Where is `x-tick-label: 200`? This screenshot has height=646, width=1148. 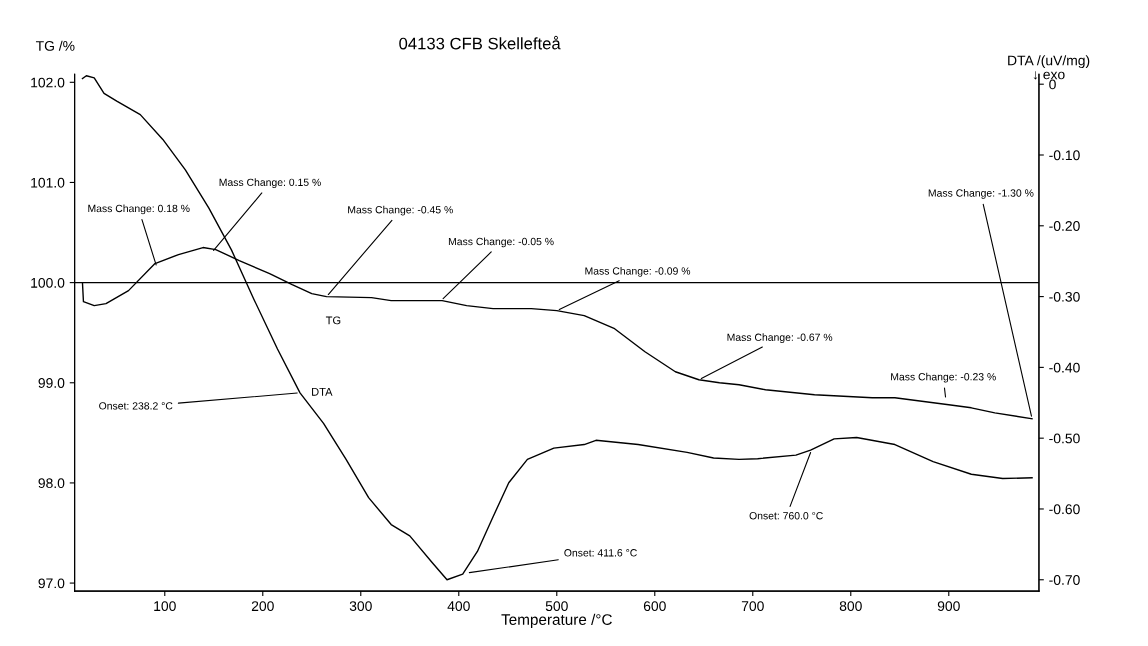 x-tick-label: 200 is located at coordinates (262, 606).